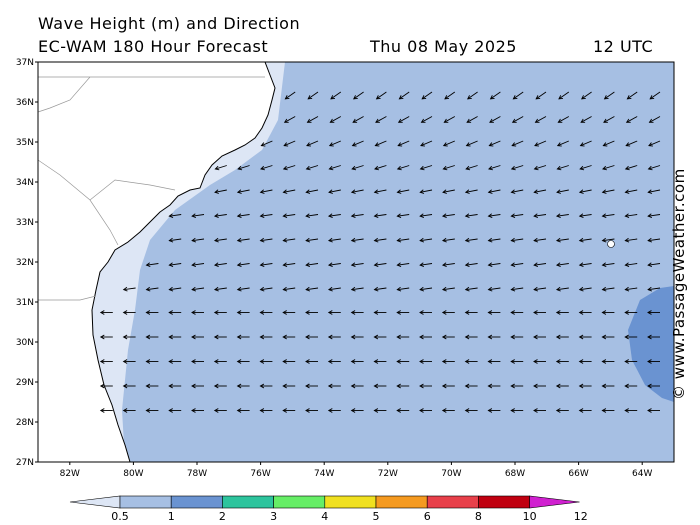 The image size is (700, 525). Describe the element at coordinates (324, 474) in the screenshot. I see `lon-label: 74W` at that location.